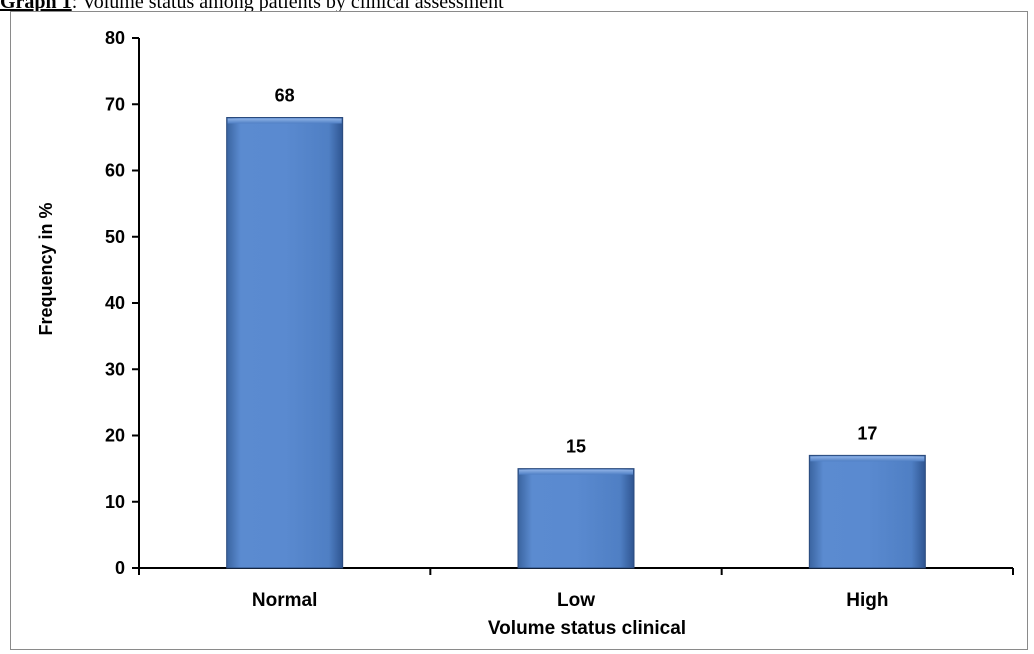 This screenshot has width=1034, height=654. What do you see at coordinates (115, 369) in the screenshot?
I see `y-tick-label: 30` at bounding box center [115, 369].